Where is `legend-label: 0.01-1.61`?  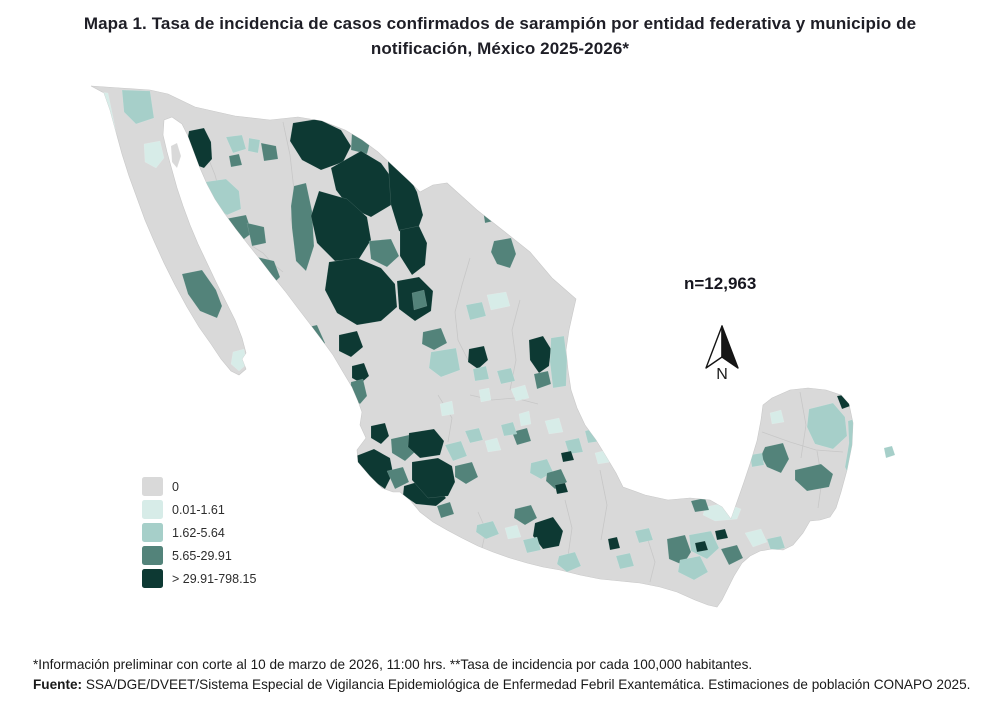
legend-label: 0.01-1.61 is located at coordinates (198, 509).